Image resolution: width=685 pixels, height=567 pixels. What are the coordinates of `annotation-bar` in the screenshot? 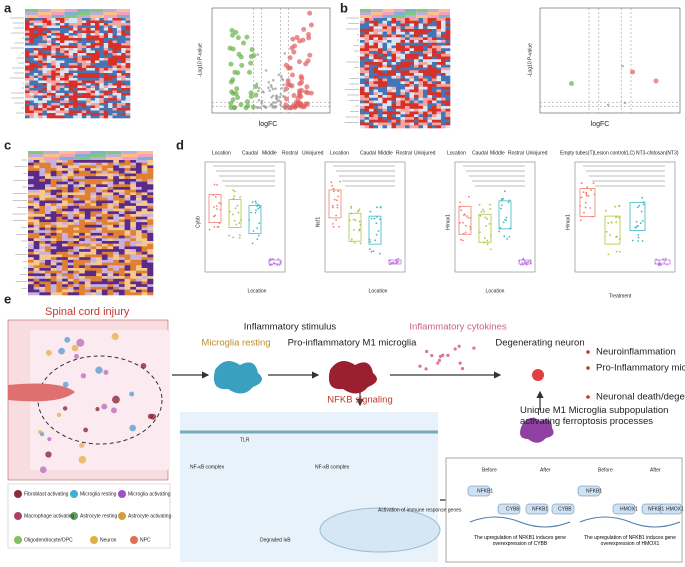 It's located at (36, 158).